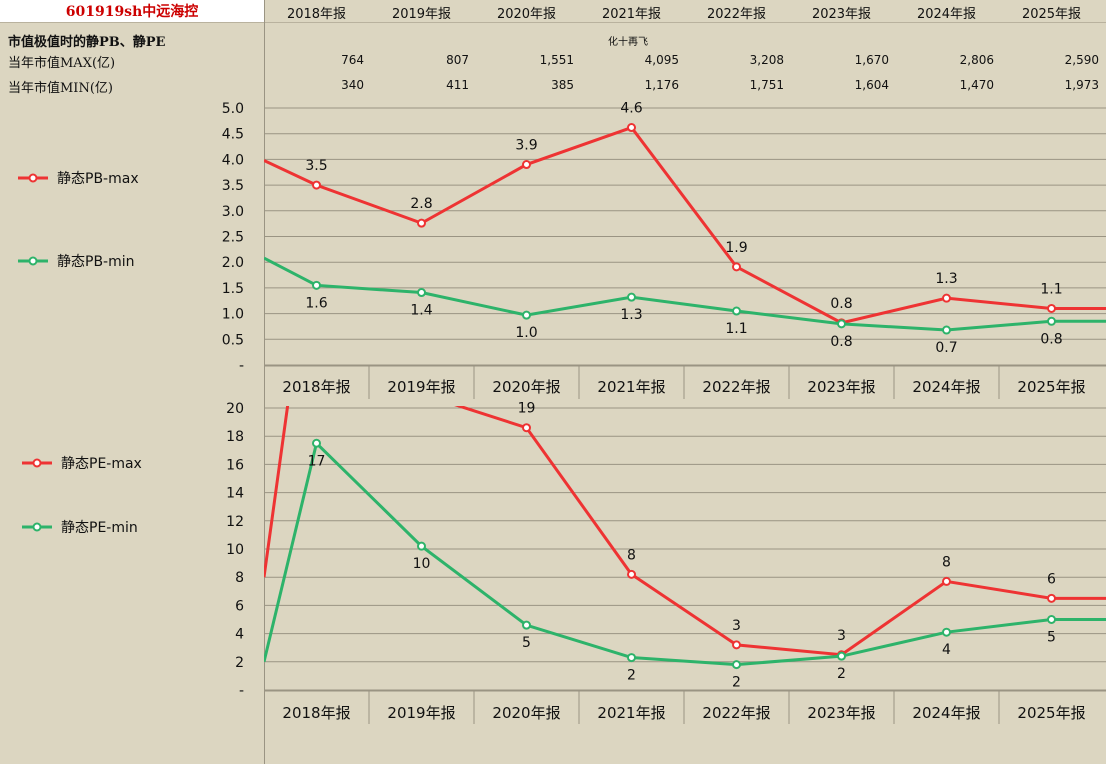  I want to click on pe-ytick-6: 12, so click(235, 522).